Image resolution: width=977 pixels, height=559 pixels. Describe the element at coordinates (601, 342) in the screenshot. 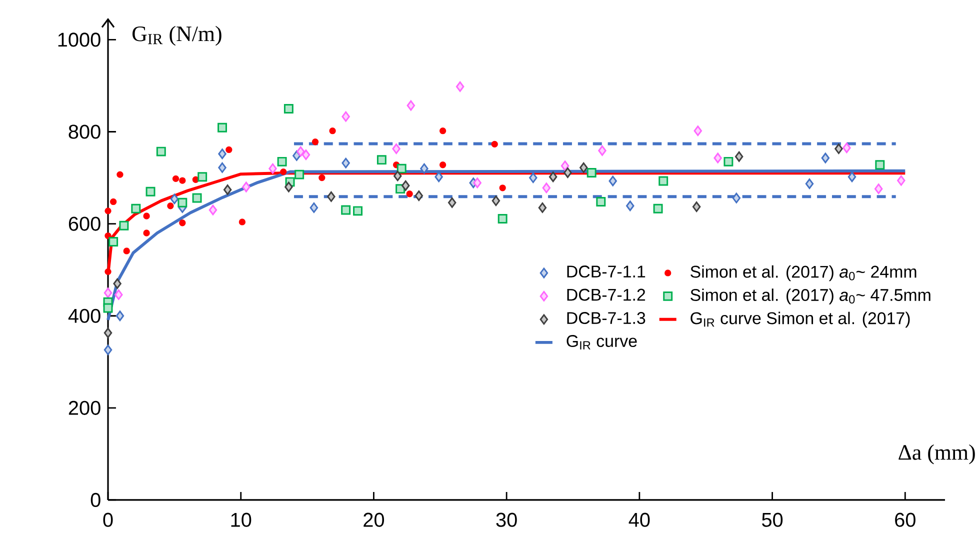

I see `legend-label: G$_{IR}$ curve` at that location.